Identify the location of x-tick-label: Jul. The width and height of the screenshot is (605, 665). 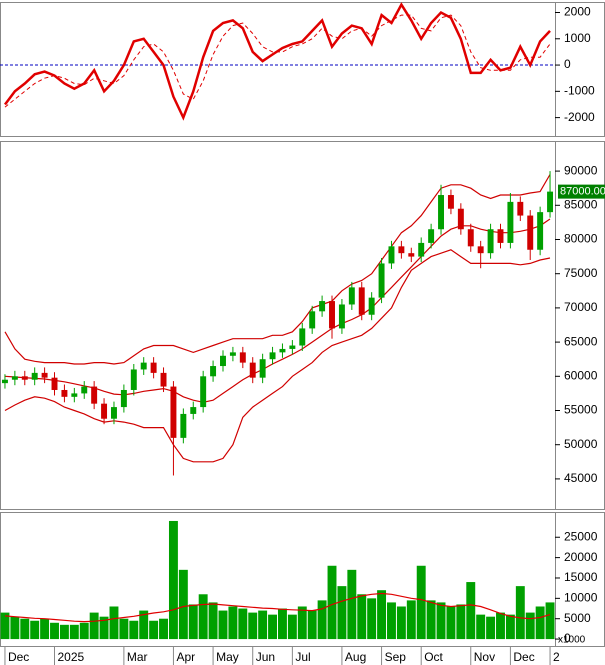
(302, 657).